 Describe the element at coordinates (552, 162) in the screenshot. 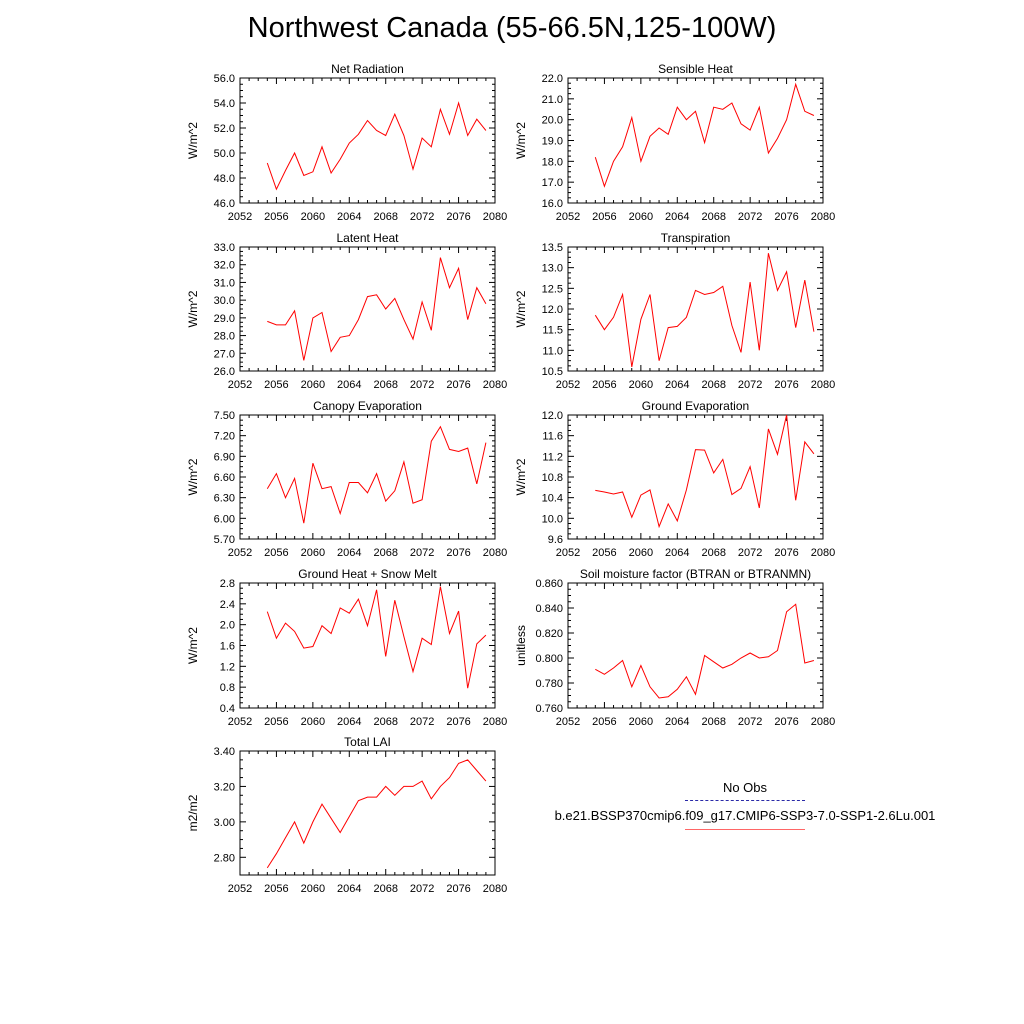

I see `y-tick-label: 18.0` at that location.